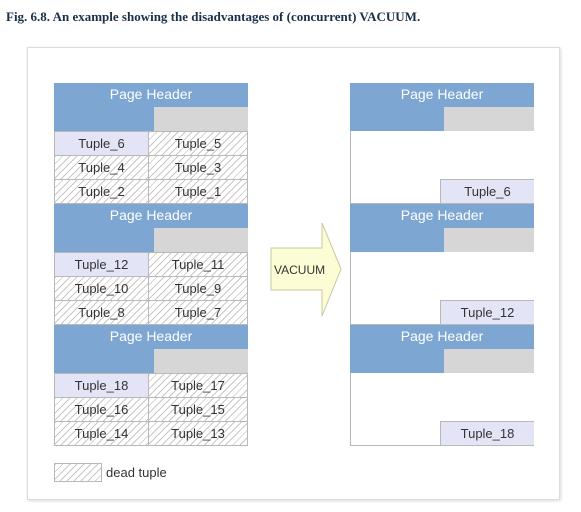  What do you see at coordinates (198, 409) in the screenshot?
I see `tuple-cell-dead: Tuple_15` at bounding box center [198, 409].